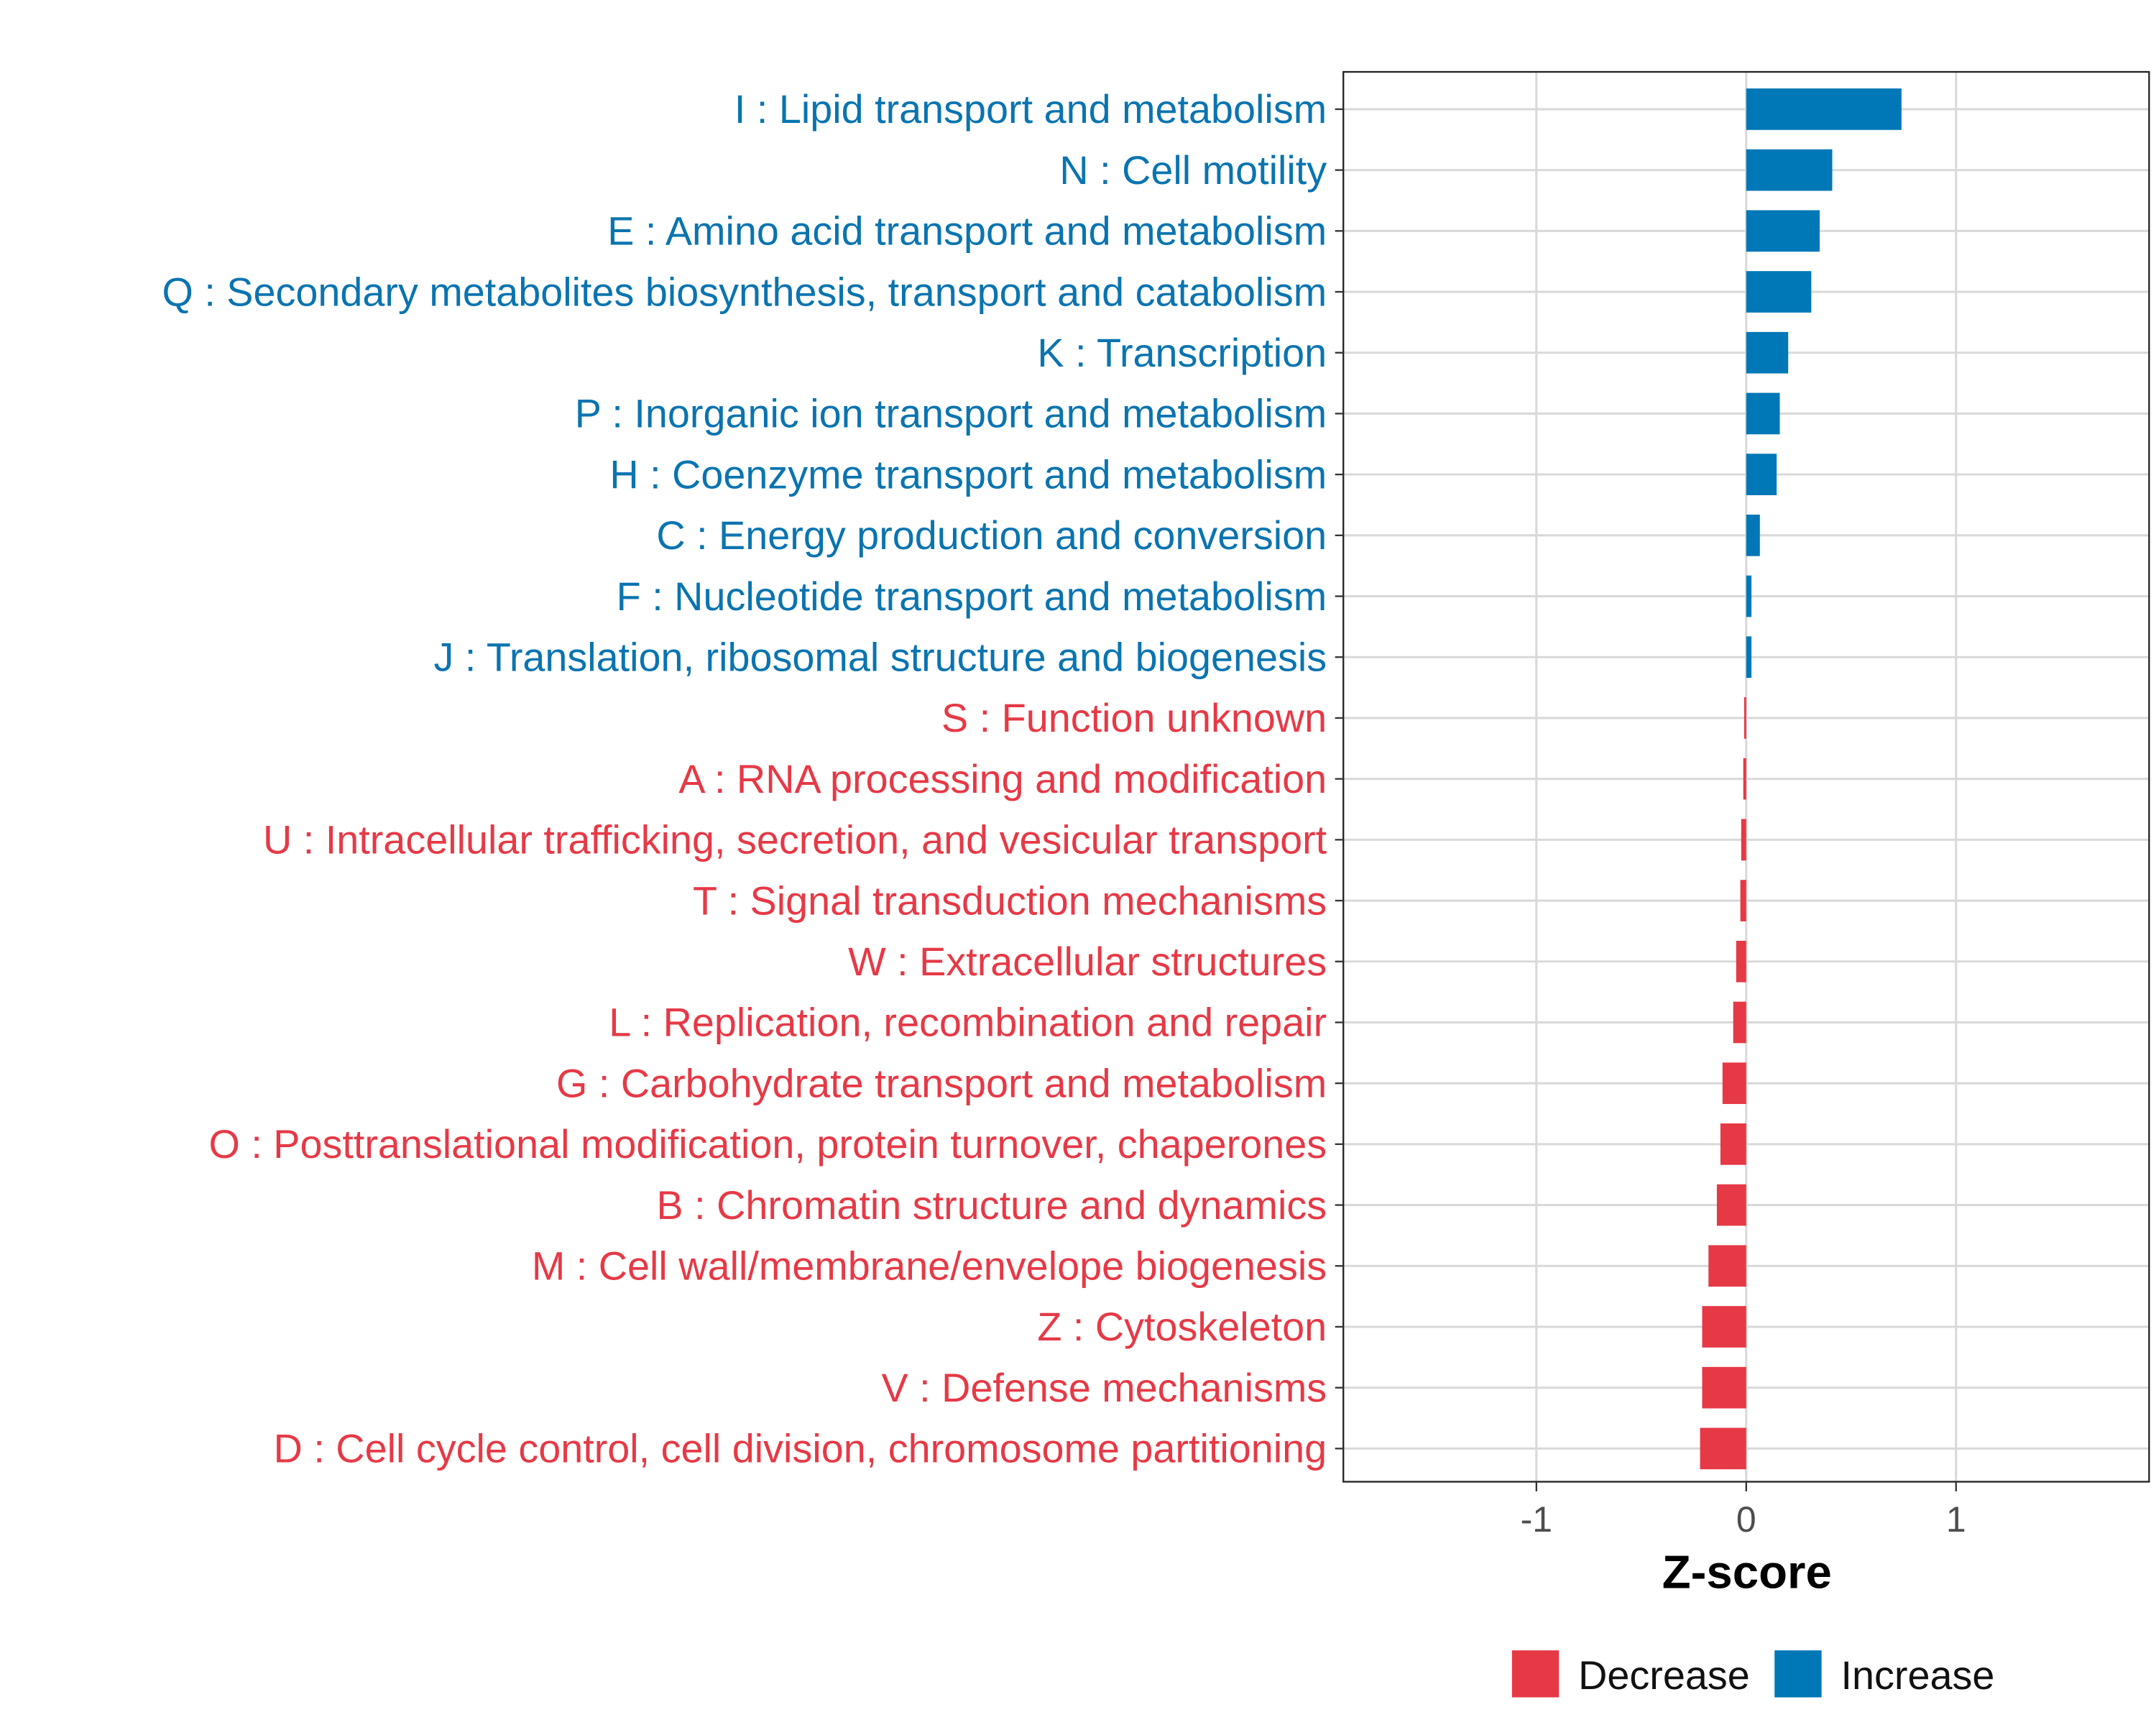 The image size is (2156, 1725). I want to click on legend-label-decrease: Decrease, so click(1664, 1675).